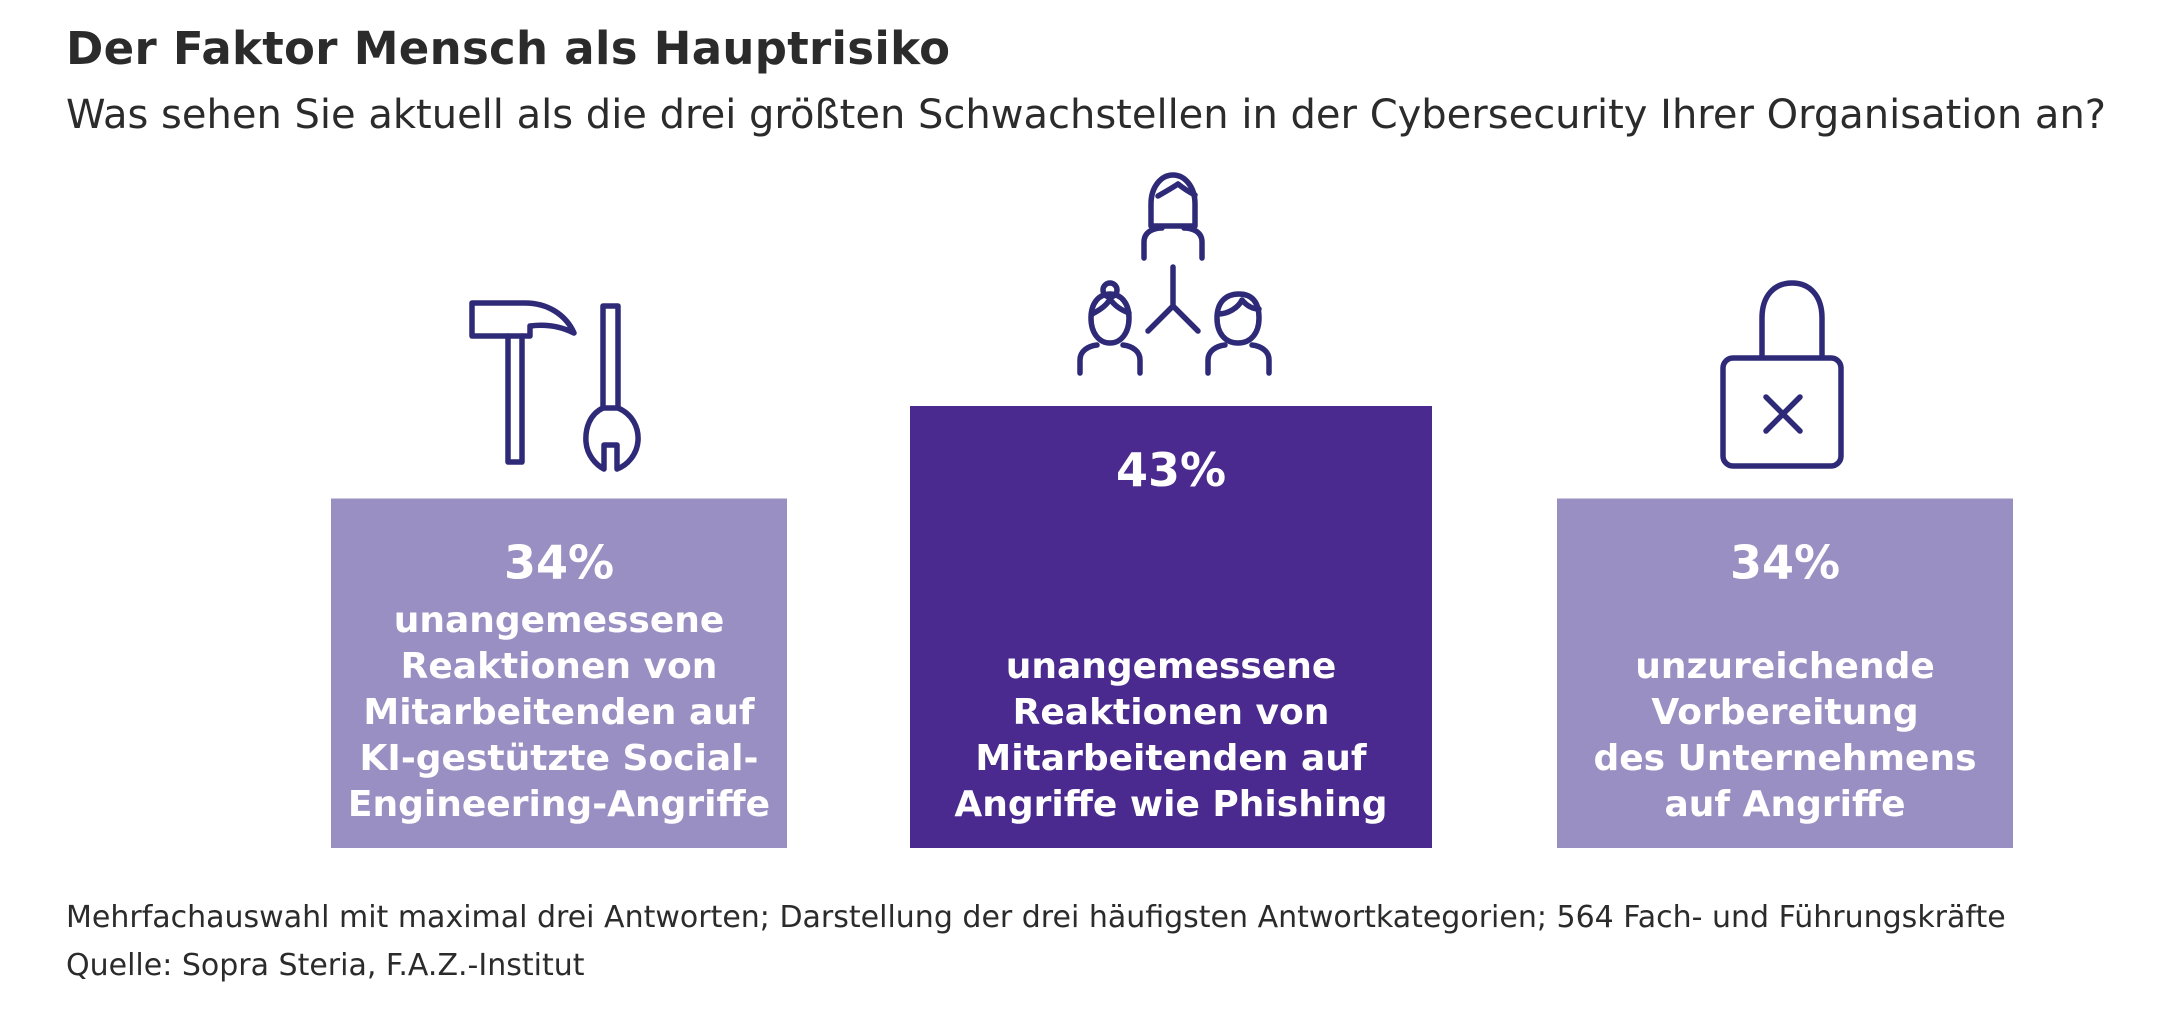  What do you see at coordinates (325, 965) in the screenshot?
I see `source-note: Quelle: Sopra Steria, F.A.Z.-Institut` at bounding box center [325, 965].